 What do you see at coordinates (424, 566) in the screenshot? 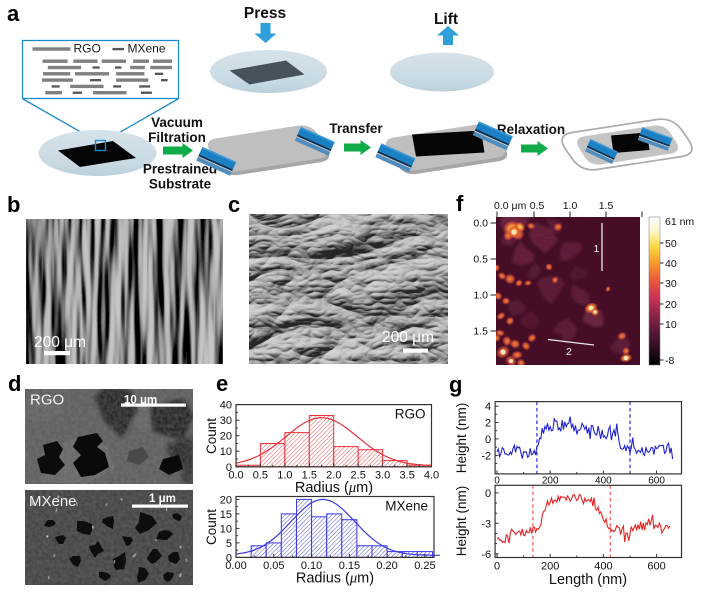
I see `svg-text: 0.25` at bounding box center [424, 566].